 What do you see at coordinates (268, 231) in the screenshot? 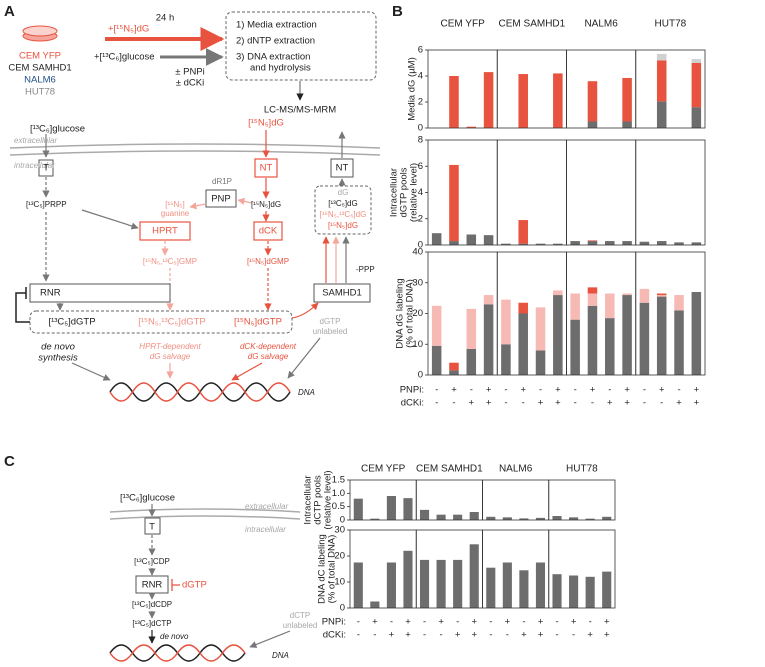
I see `enzyme-box` at bounding box center [268, 231].